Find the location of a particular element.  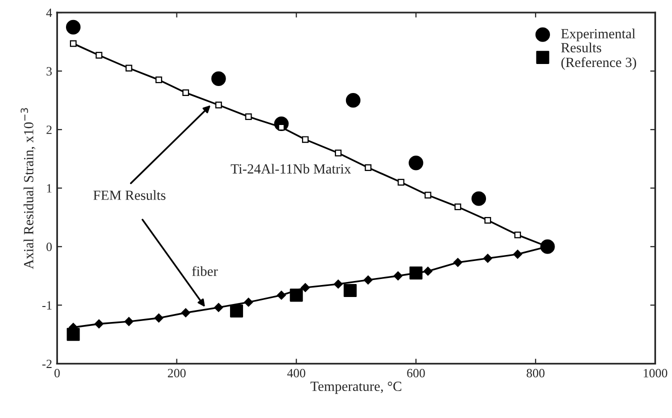

y-tick-label: 0 is located at coordinates (49, 247).